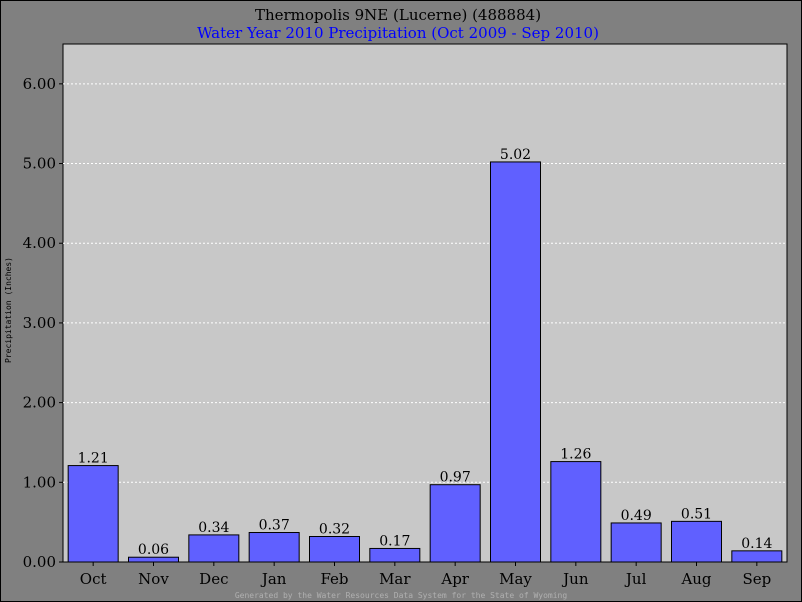  What do you see at coordinates (274, 547) in the screenshot?
I see `bar-jan` at bounding box center [274, 547].